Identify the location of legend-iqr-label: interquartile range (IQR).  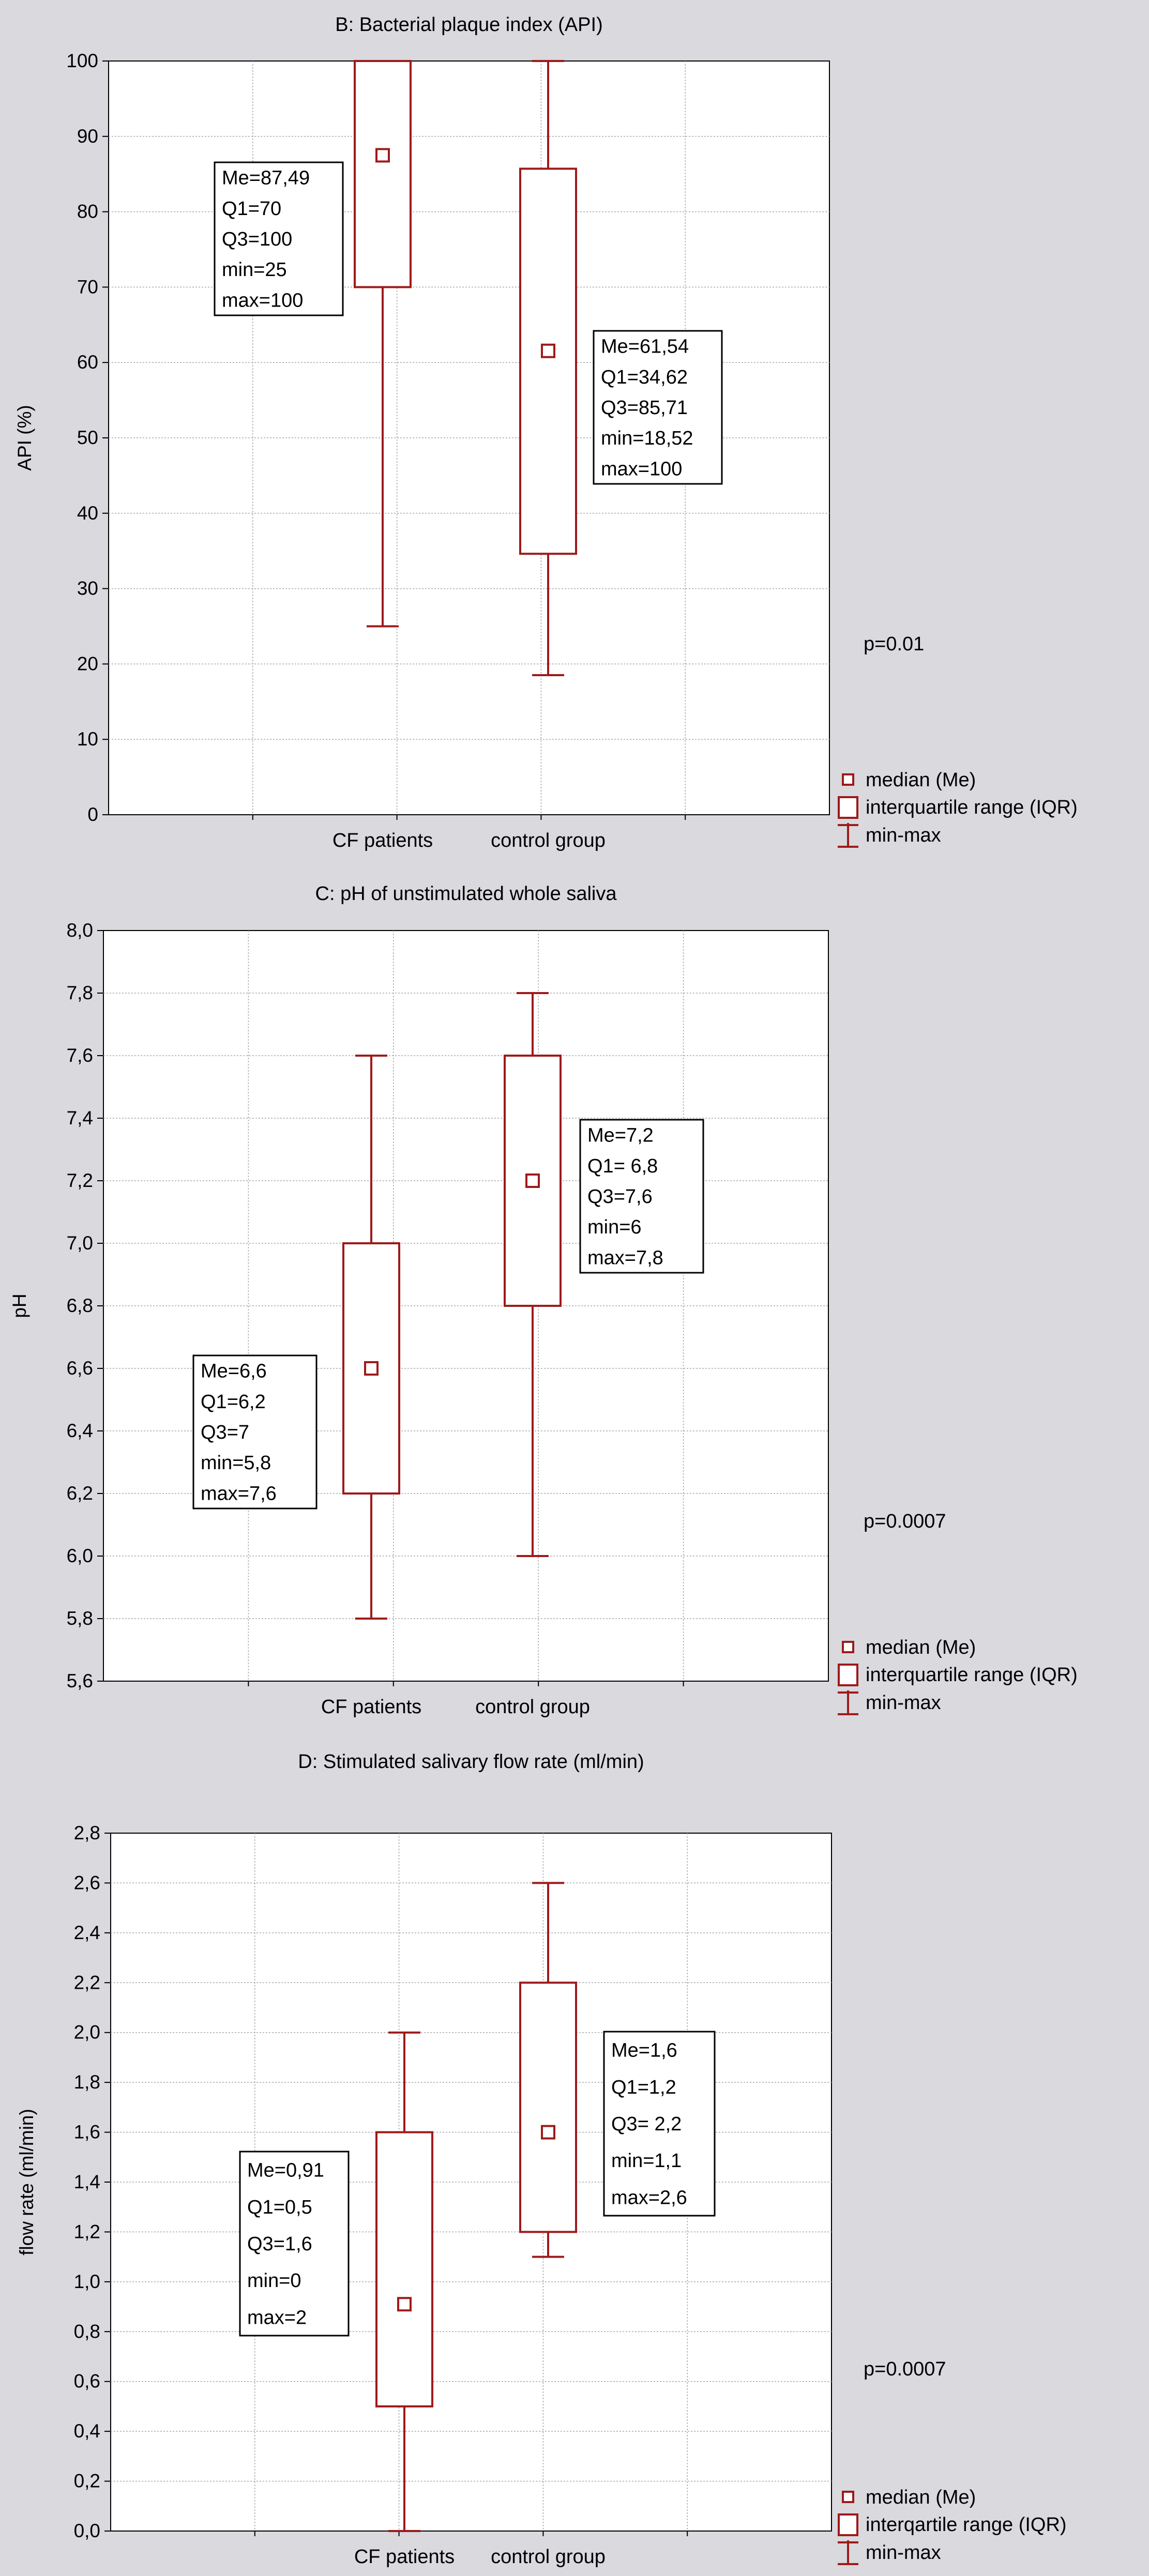
(972, 807).